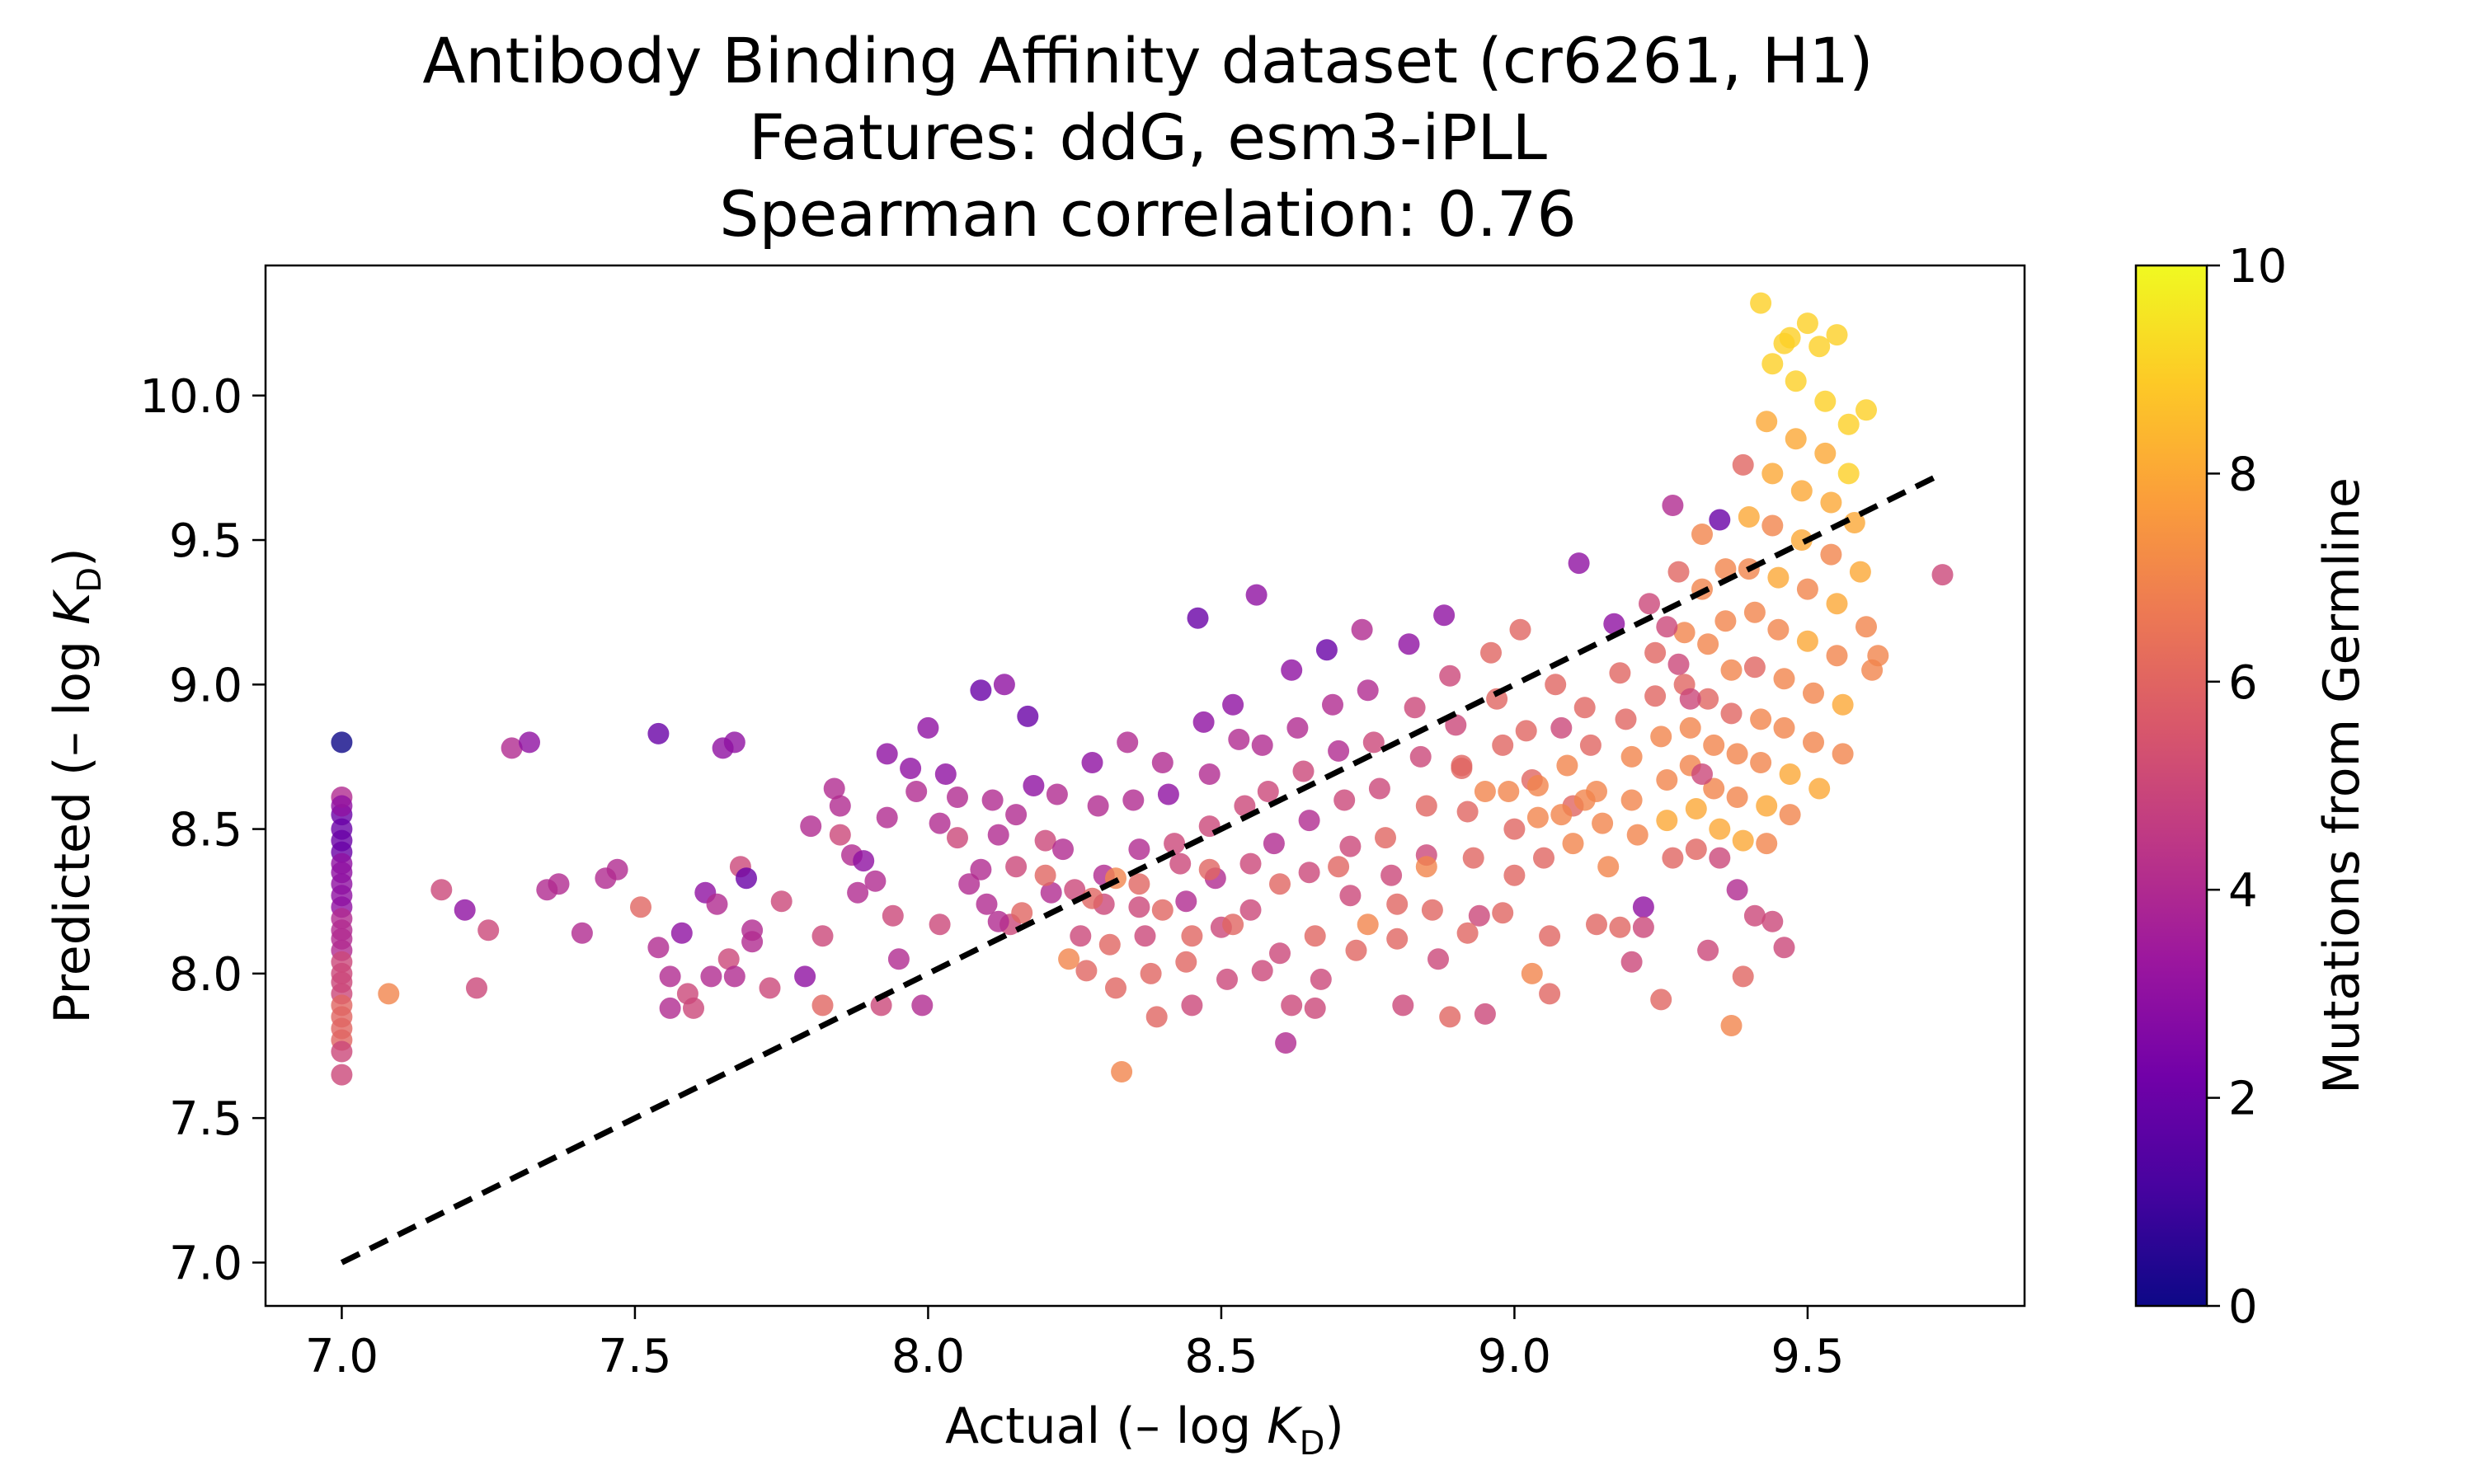 This screenshot has width=2474, height=1484. Describe the element at coordinates (2243, 474) in the screenshot. I see `colorbar-tick-label: 8` at that location.